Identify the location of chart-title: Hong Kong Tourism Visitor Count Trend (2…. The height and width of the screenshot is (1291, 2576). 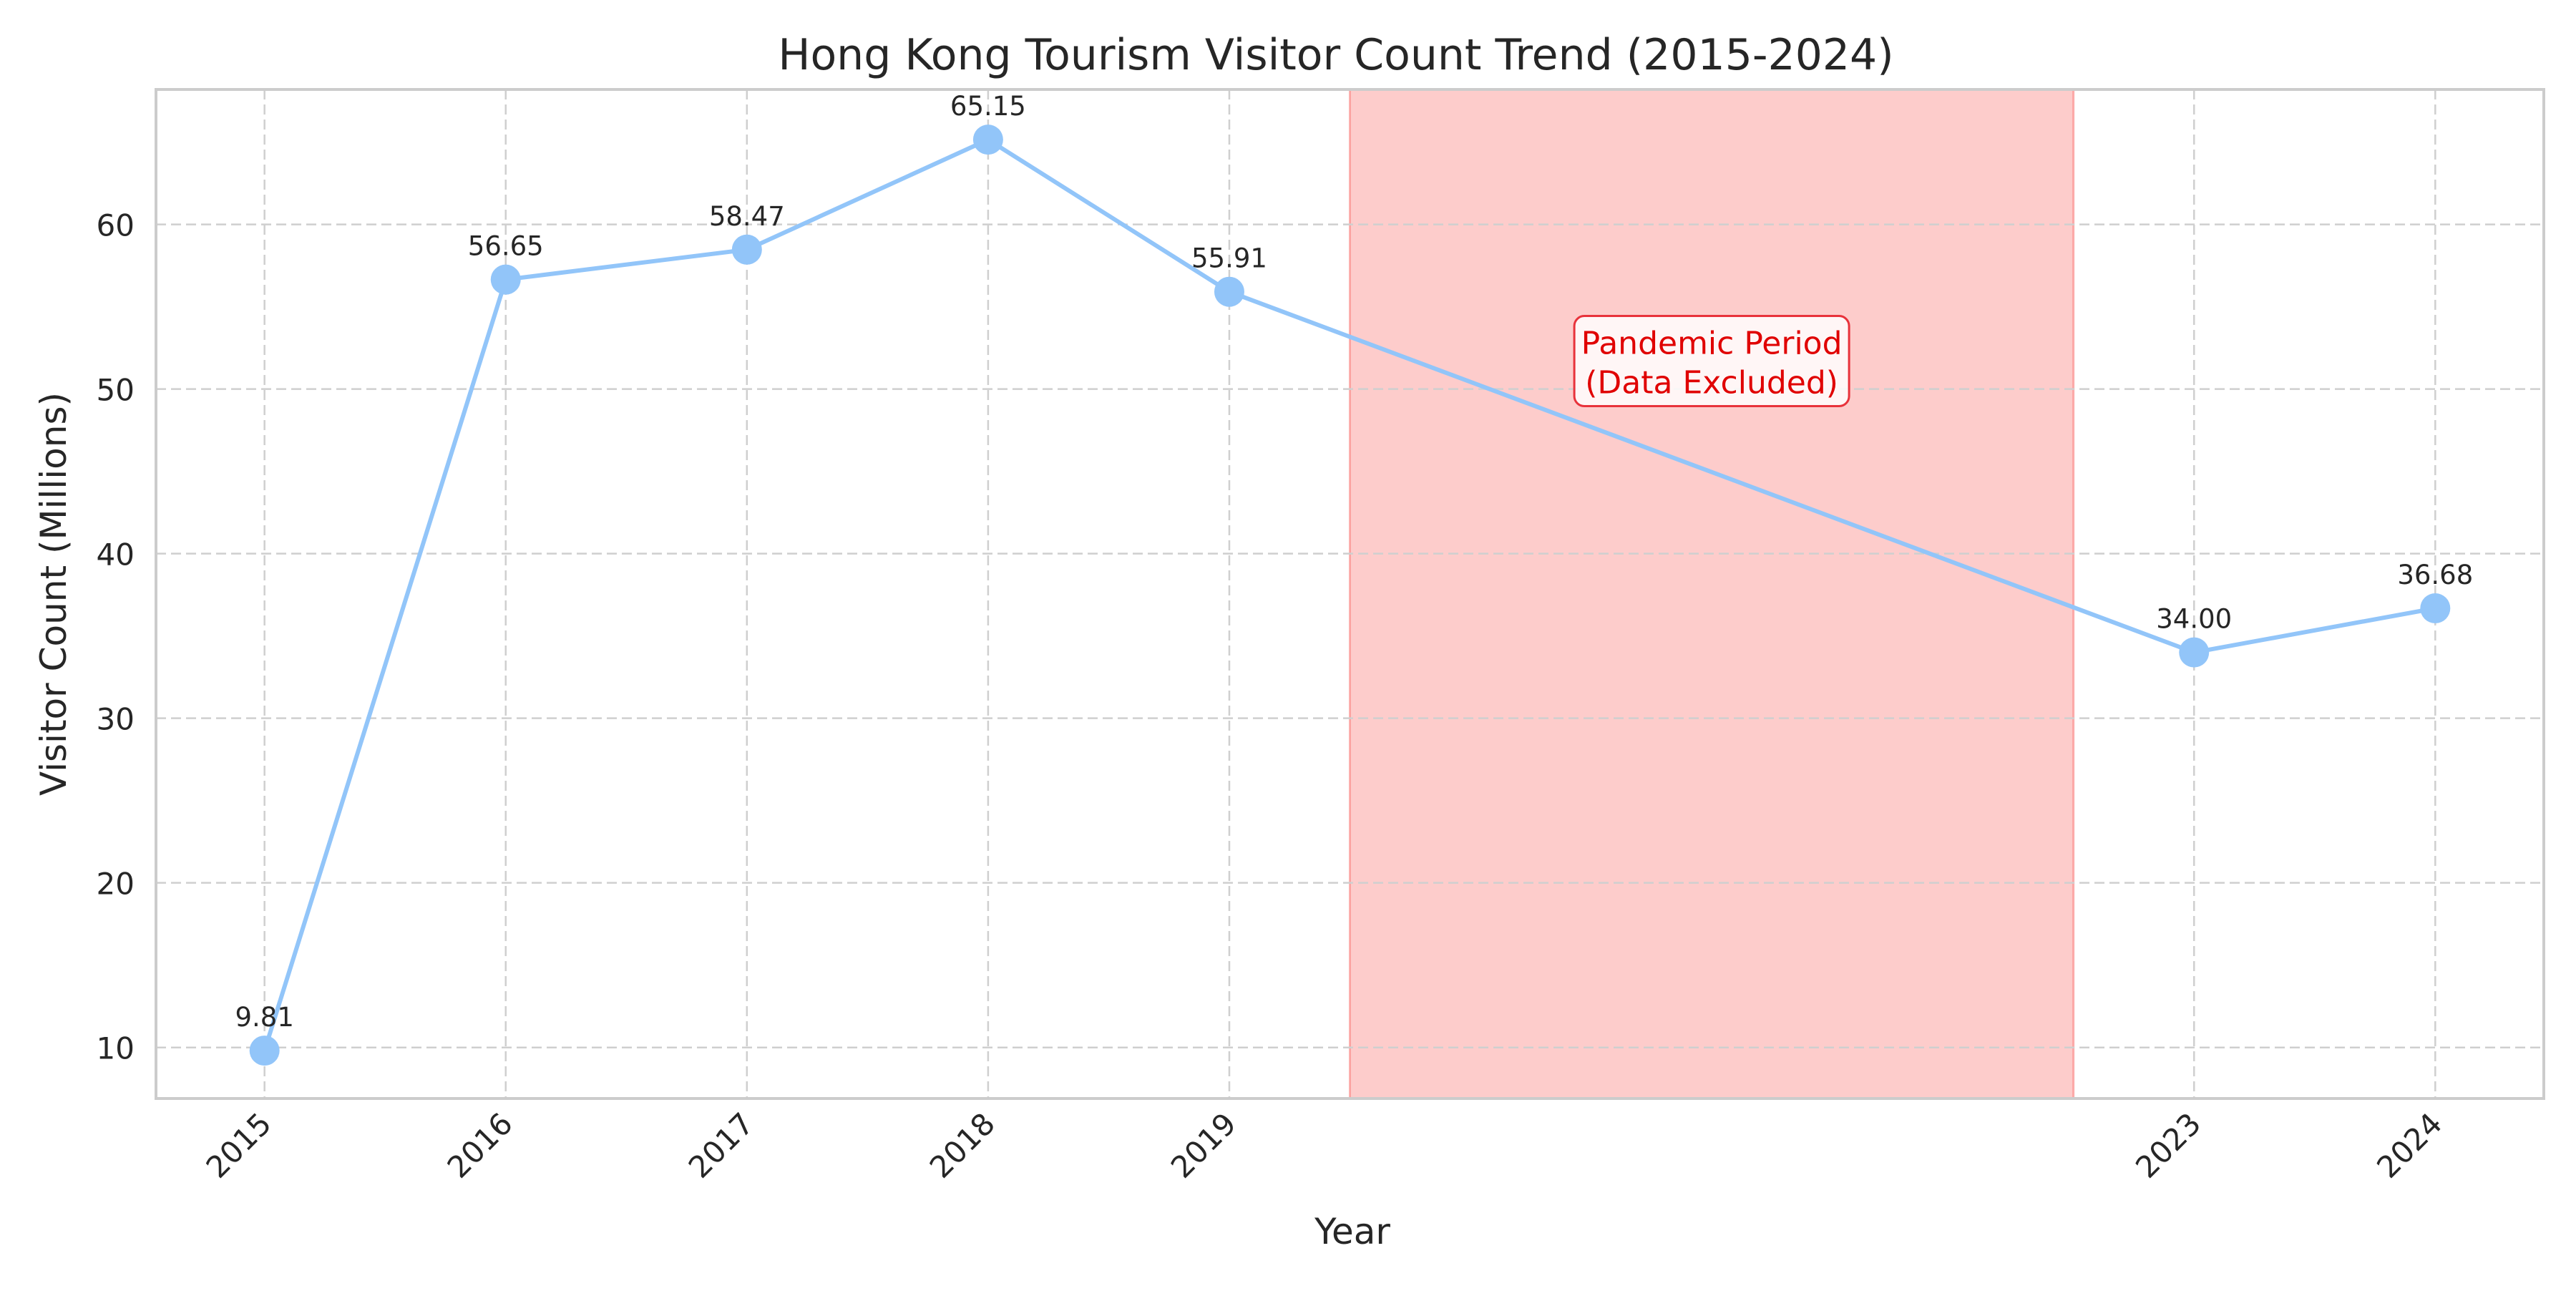
(1335, 55).